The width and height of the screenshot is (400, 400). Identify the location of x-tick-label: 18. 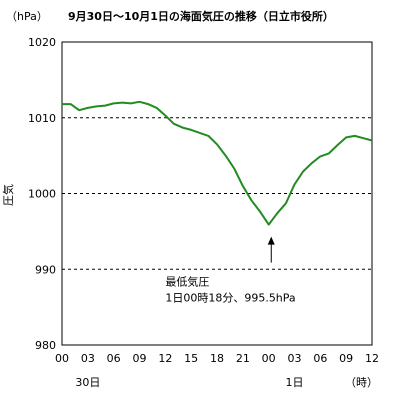
(217, 358).